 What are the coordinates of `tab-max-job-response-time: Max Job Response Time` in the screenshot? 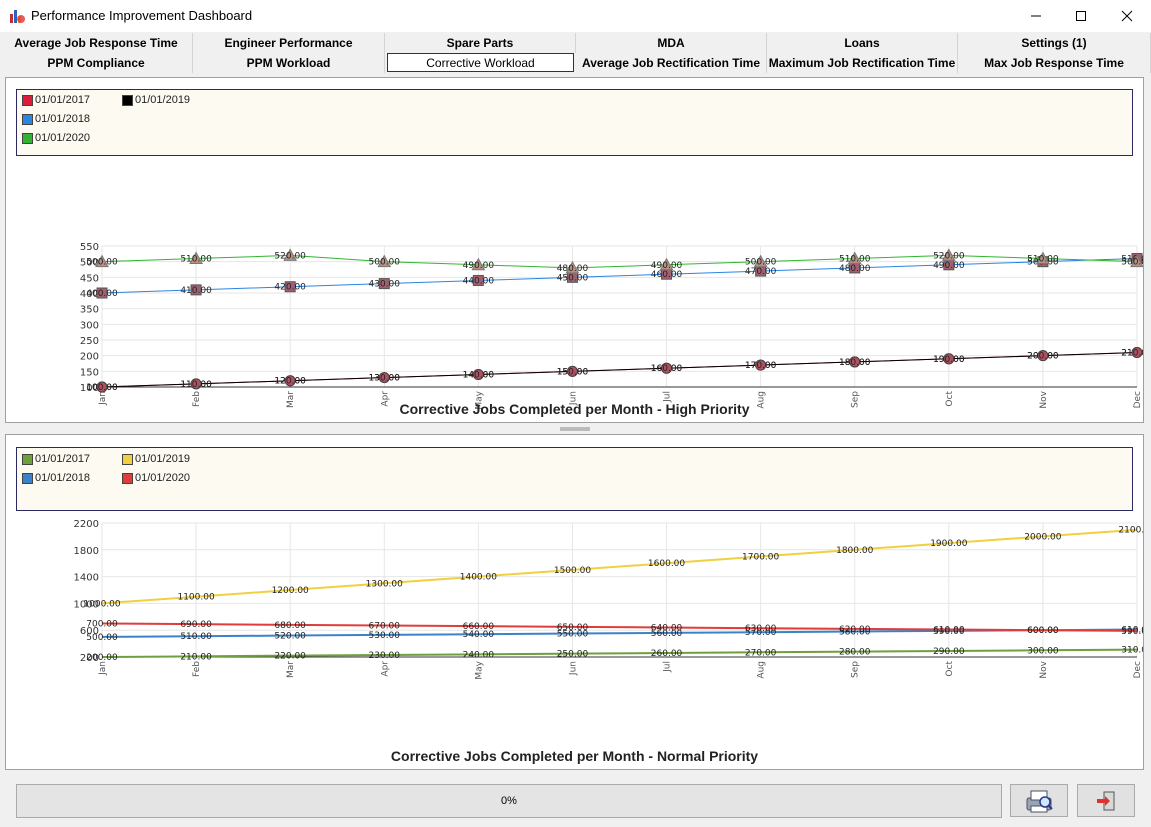 It's located at (1054, 63).